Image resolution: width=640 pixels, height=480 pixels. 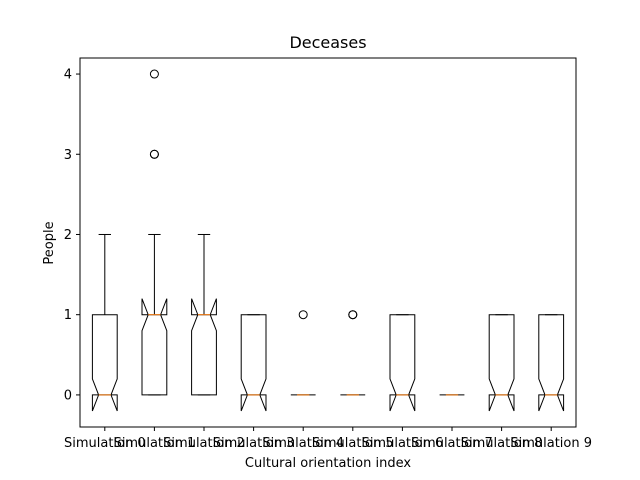 What do you see at coordinates (204, 443) in the screenshot?
I see `x-tick-label: Simulation 2` at bounding box center [204, 443].